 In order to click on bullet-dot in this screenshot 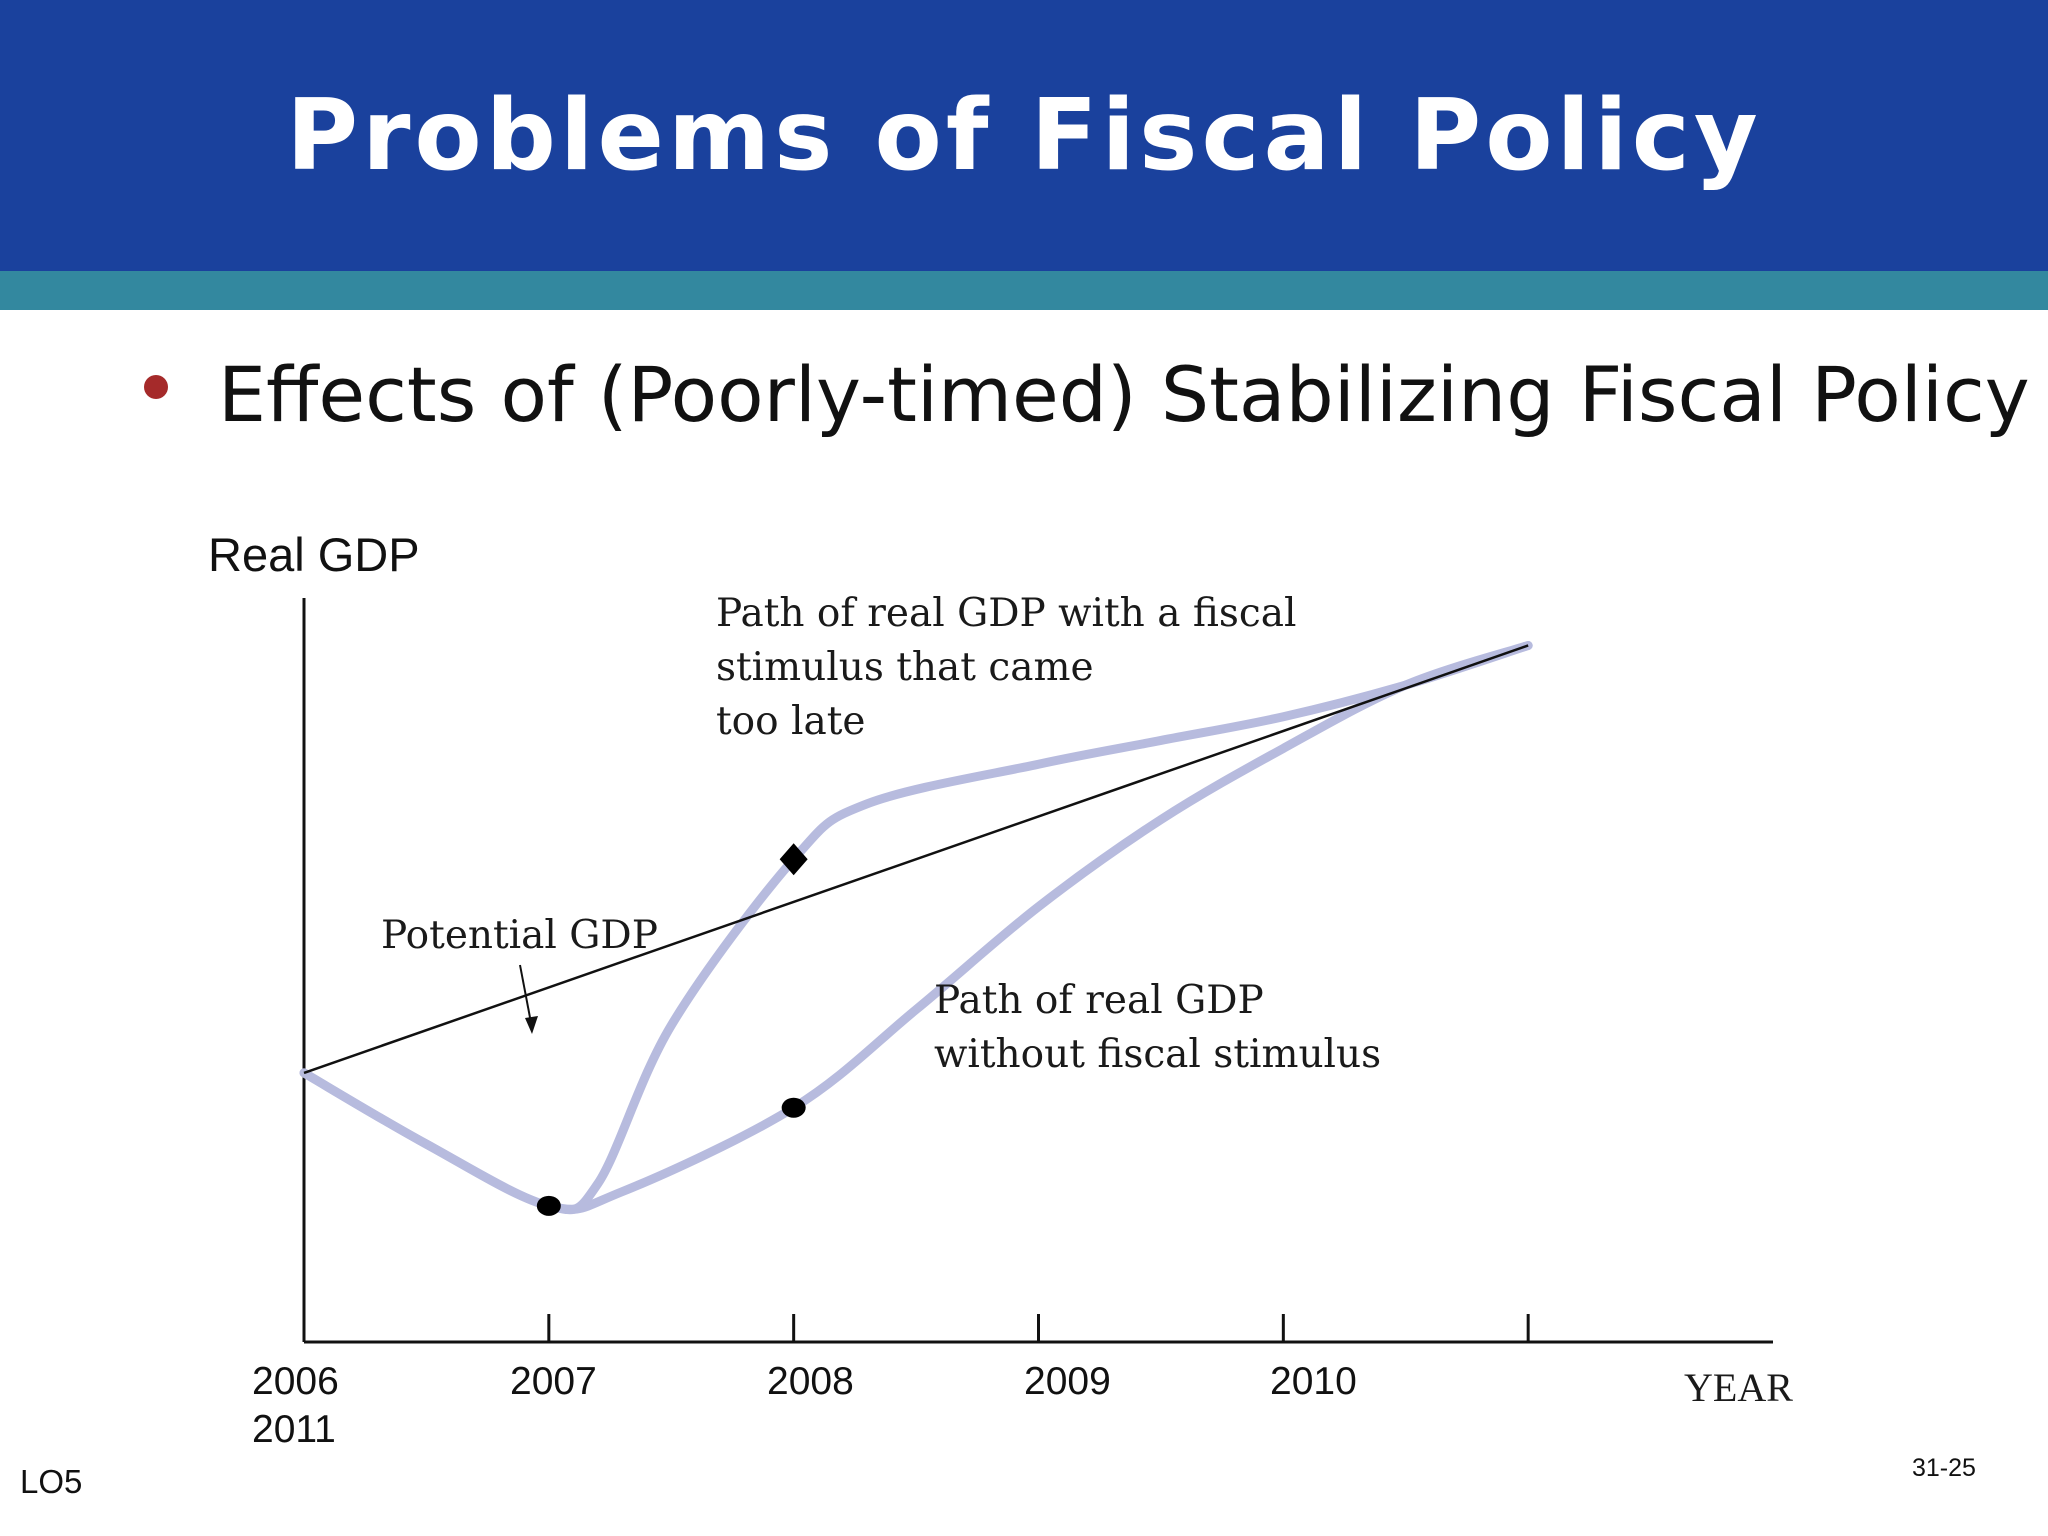, I will do `click(156, 387)`.